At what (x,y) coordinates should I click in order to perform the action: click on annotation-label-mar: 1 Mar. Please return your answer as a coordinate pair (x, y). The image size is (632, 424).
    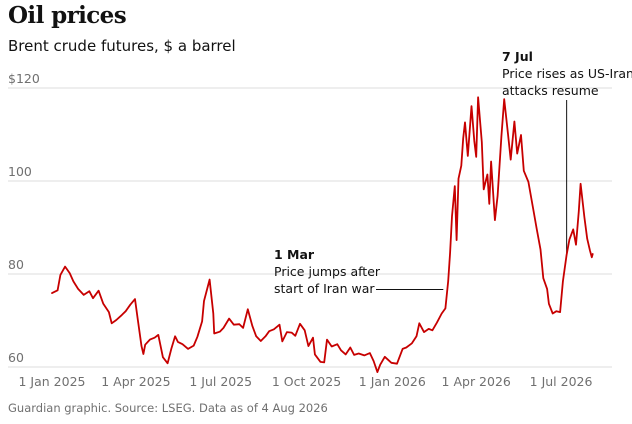
    Looking at the image, I should click on (294, 254).